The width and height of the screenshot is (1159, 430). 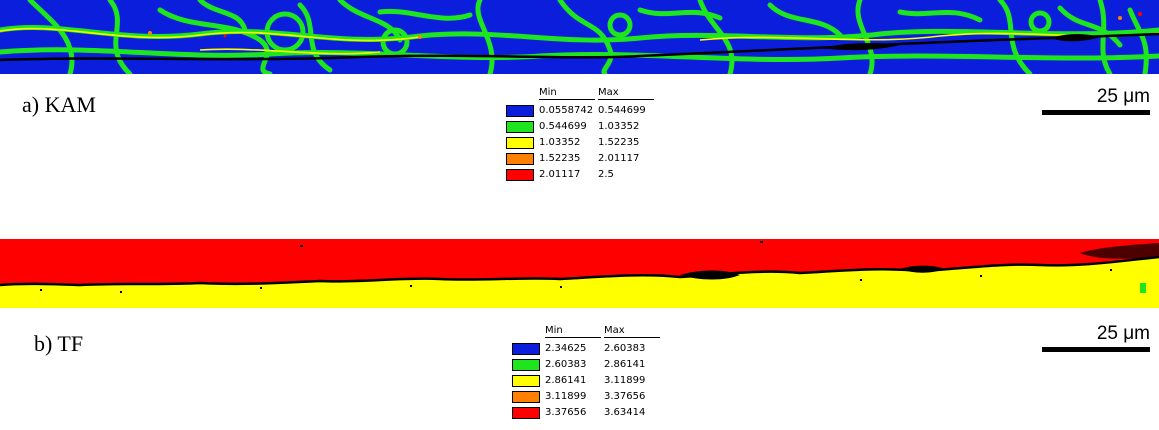 What do you see at coordinates (566, 110) in the screenshot?
I see `legend-min-value: 0.0558742` at bounding box center [566, 110].